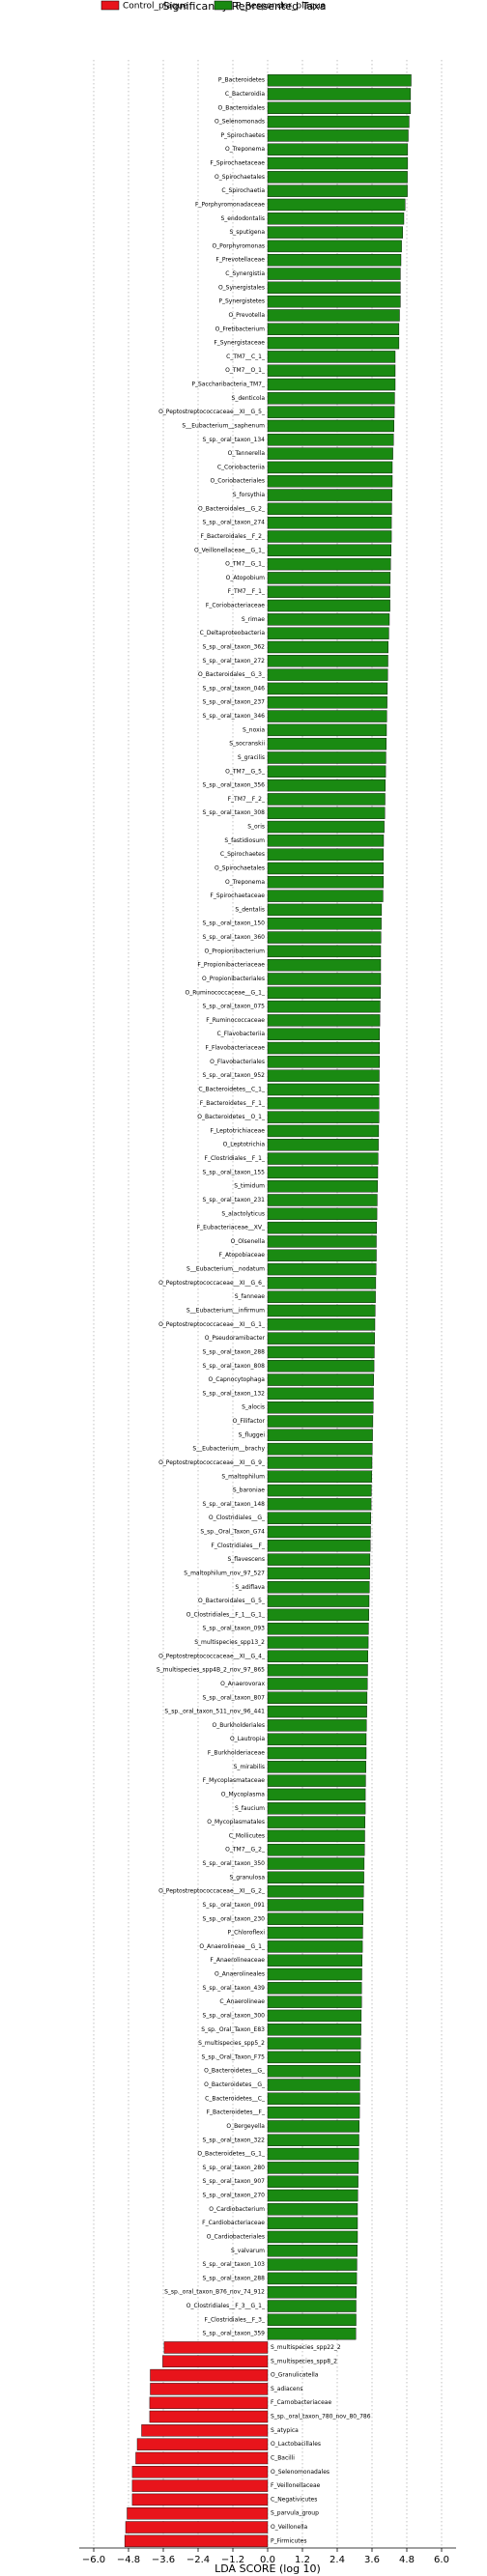 The width and height of the screenshot is (487, 2576). I want to click on bar-label: F_Flavobacteriaceae, so click(236, 1048).